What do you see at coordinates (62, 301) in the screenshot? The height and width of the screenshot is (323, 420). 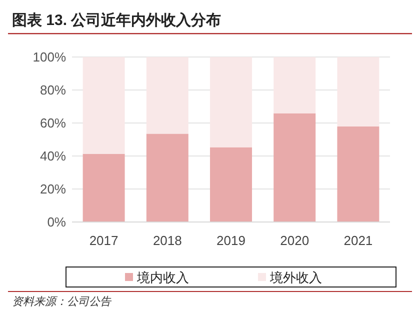 I see `text: 资料来源：公司公告` at bounding box center [62, 301].